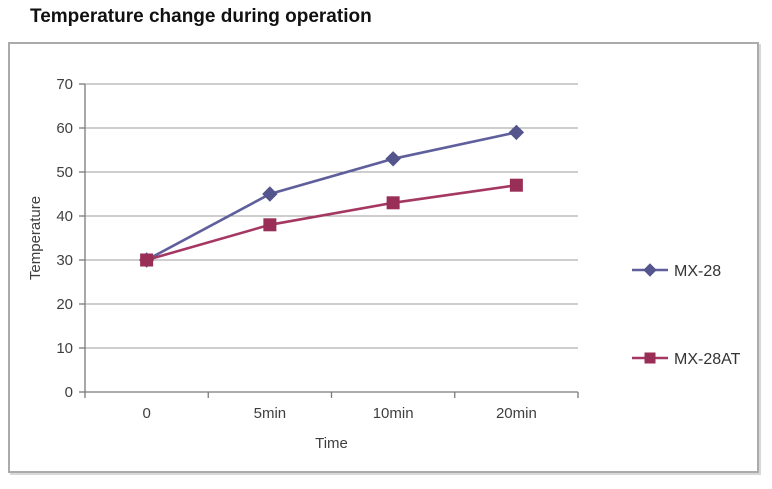 The height and width of the screenshot is (489, 772). I want to click on y-tick-label: 20, so click(64, 304).